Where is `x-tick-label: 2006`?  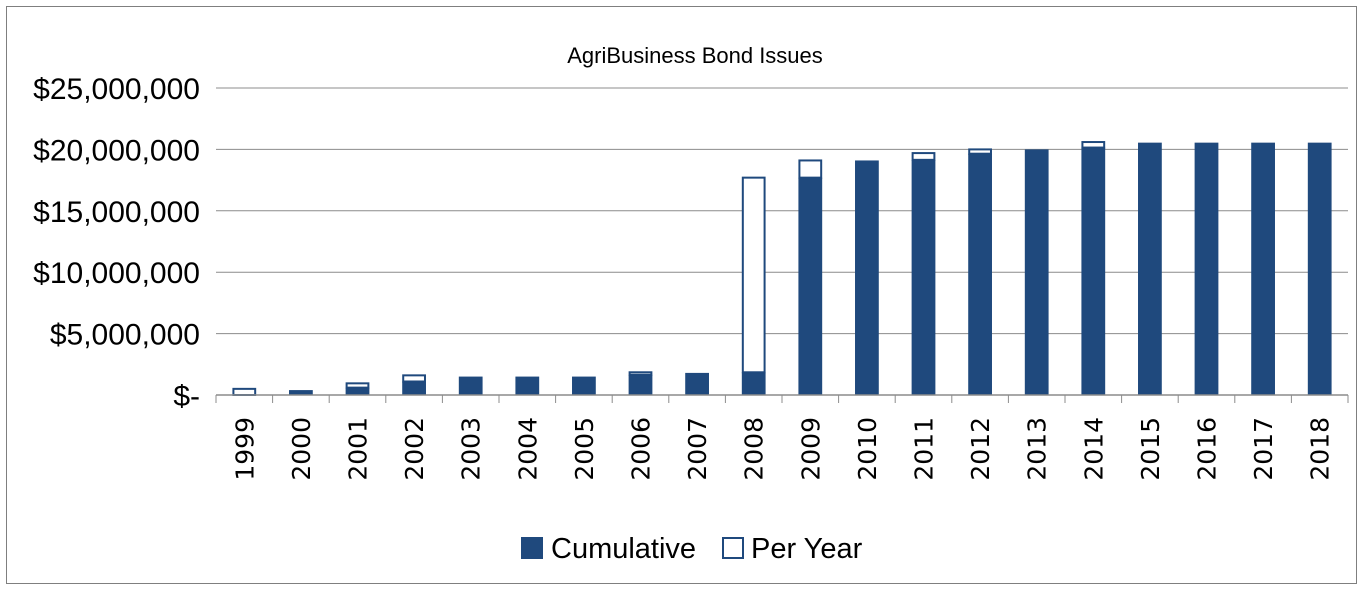
x-tick-label: 2006 is located at coordinates (641, 449).